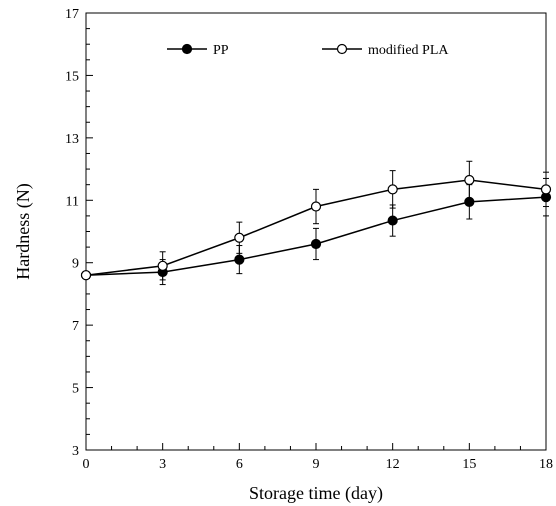 Image resolution: width=556 pixels, height=506 pixels. I want to click on y-tick-label: 15, so click(72, 76).